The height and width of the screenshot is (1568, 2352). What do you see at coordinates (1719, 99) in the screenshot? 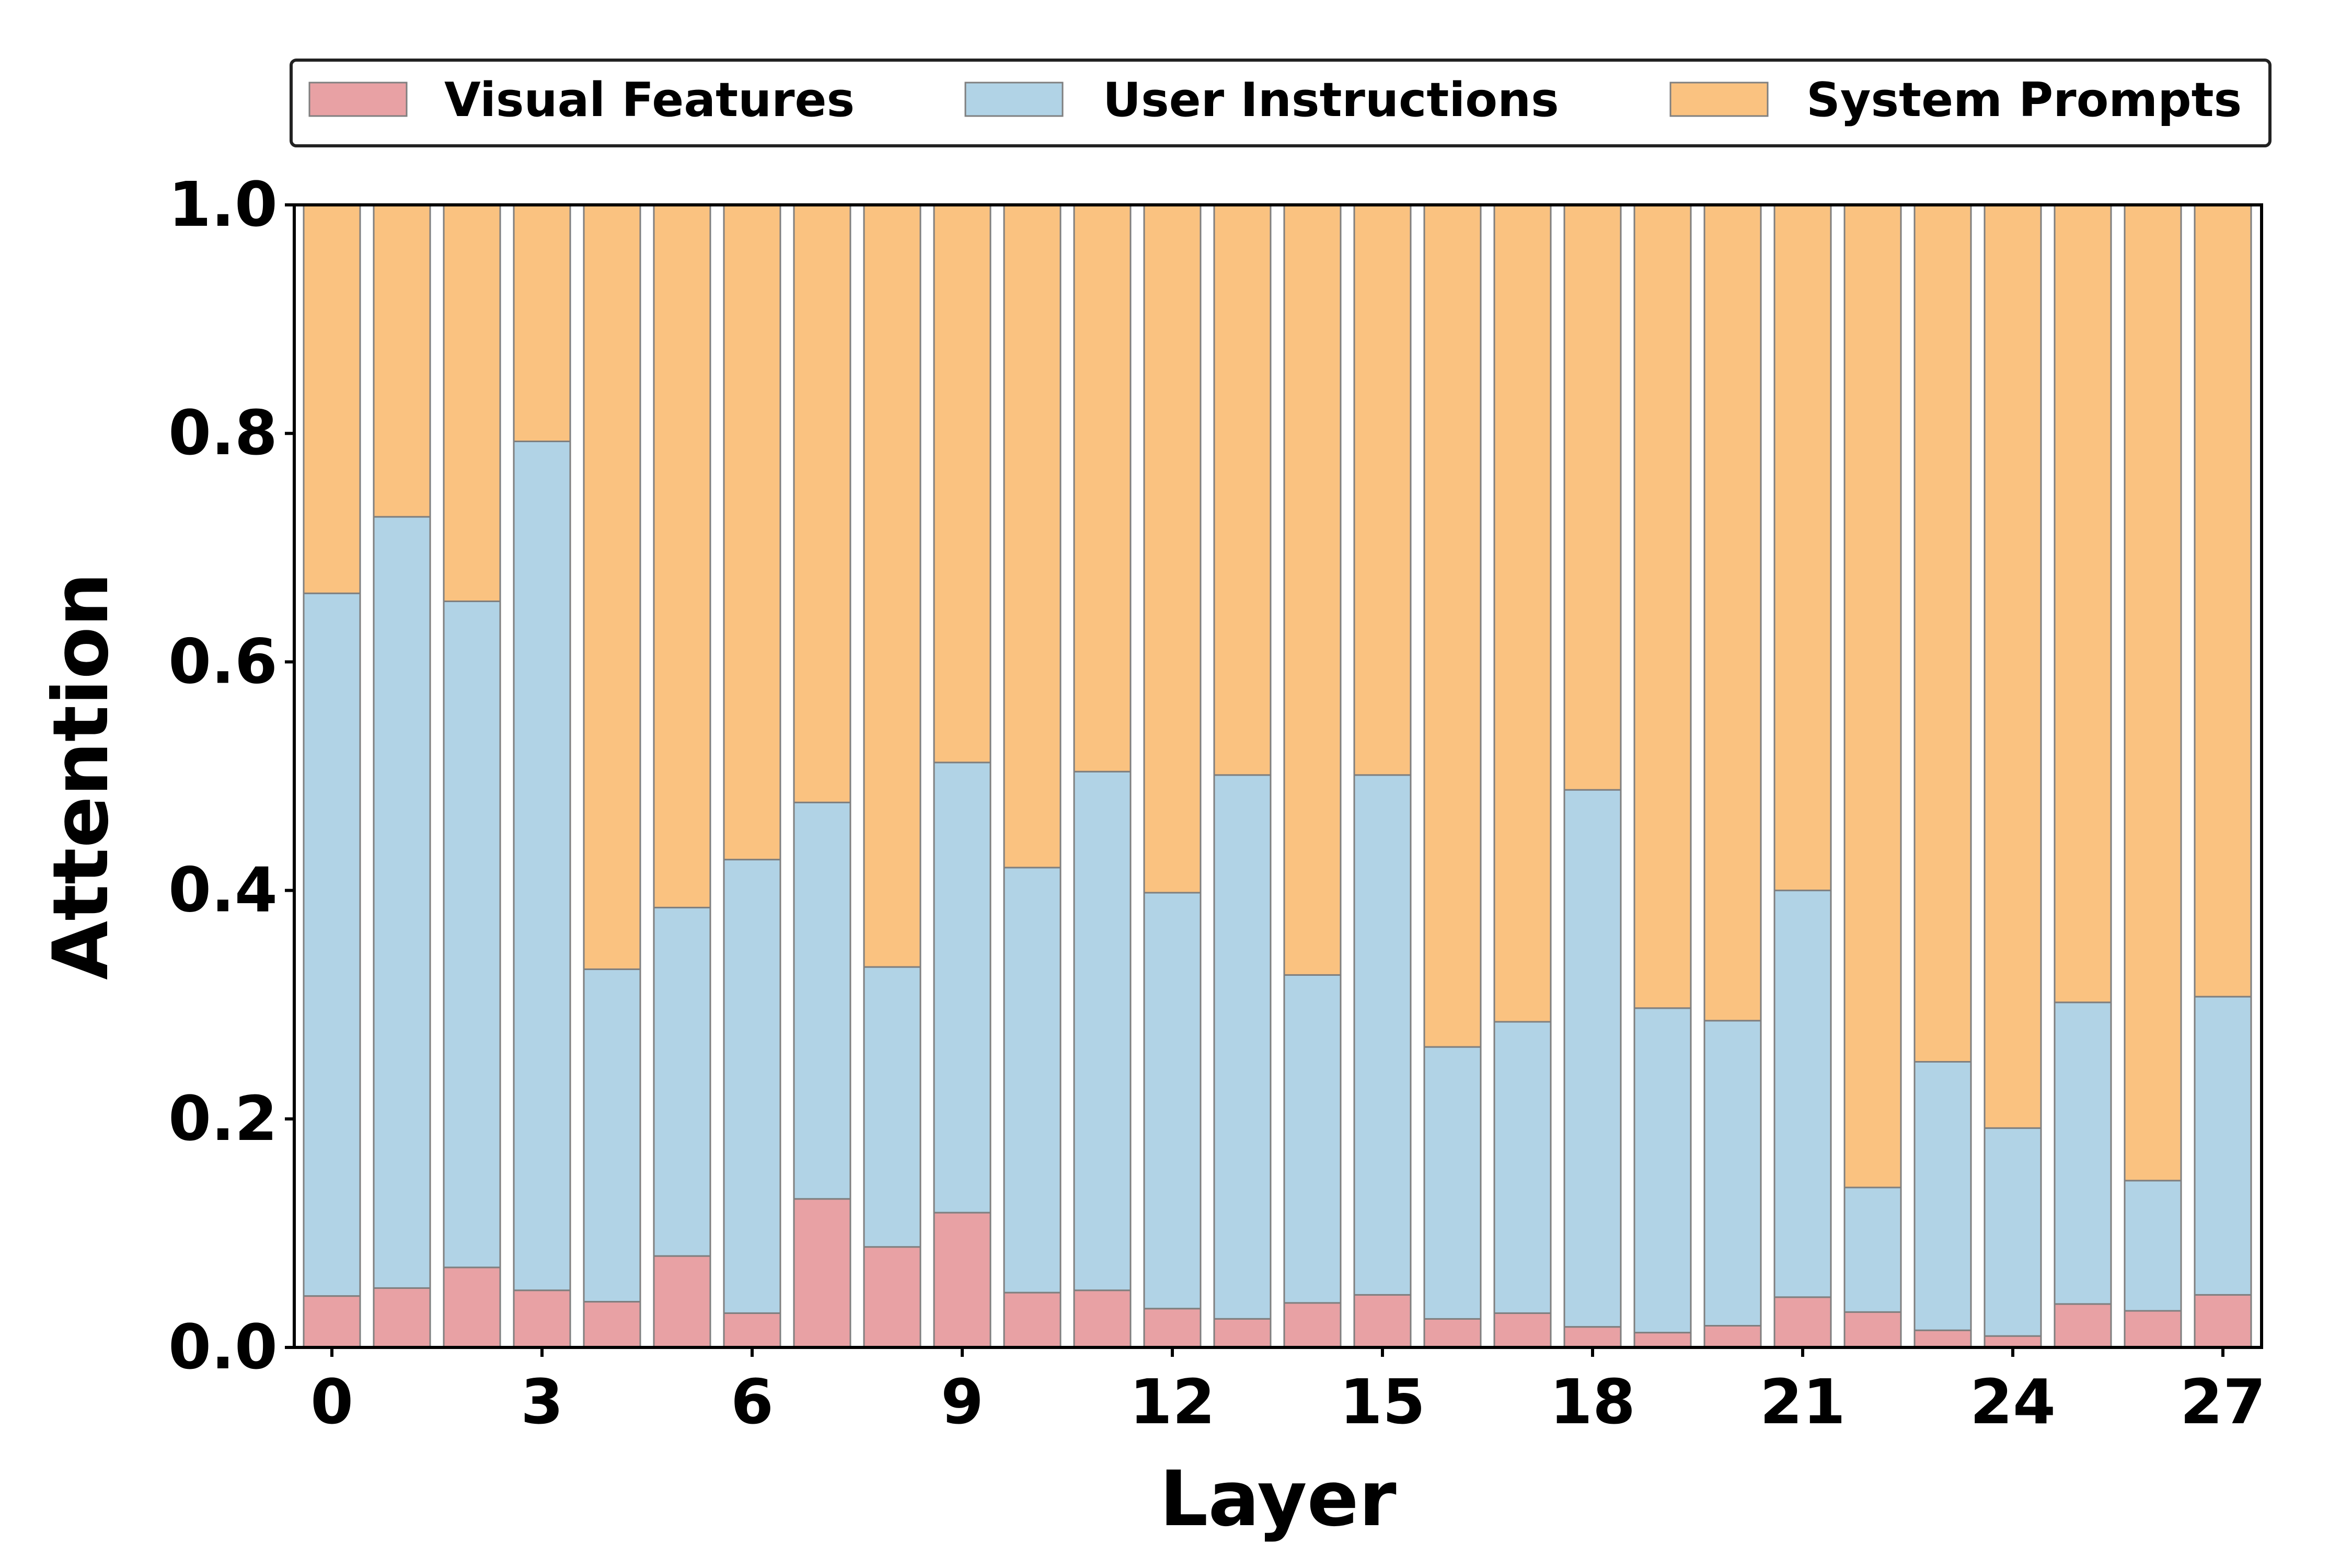
I see `legend-swatch-system-prompts` at bounding box center [1719, 99].